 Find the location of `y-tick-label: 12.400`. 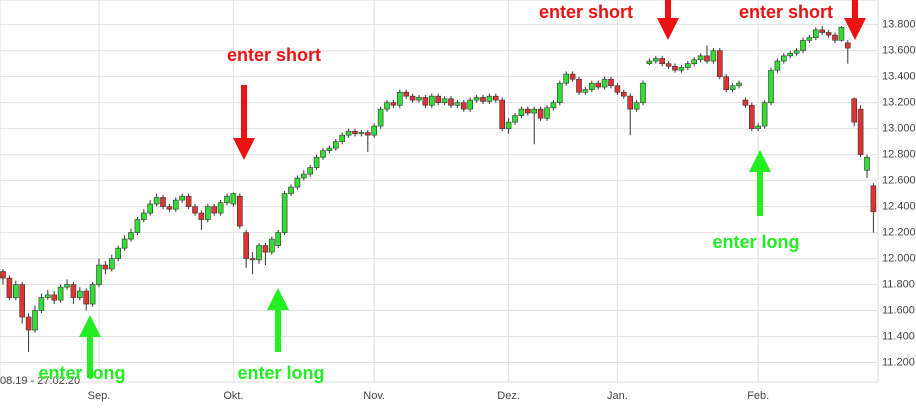

y-tick-label: 12.400 is located at coordinates (899, 206).